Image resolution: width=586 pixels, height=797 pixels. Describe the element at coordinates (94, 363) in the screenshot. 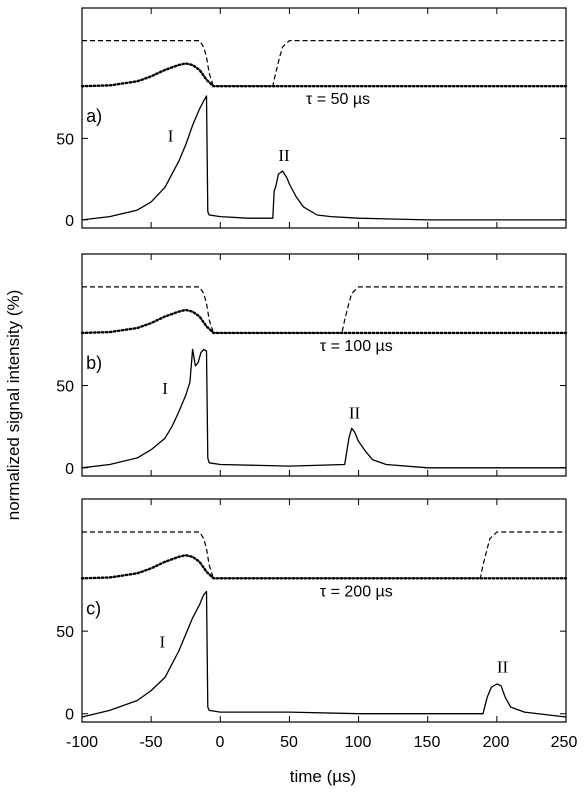

I see `panel-label: b)` at that location.